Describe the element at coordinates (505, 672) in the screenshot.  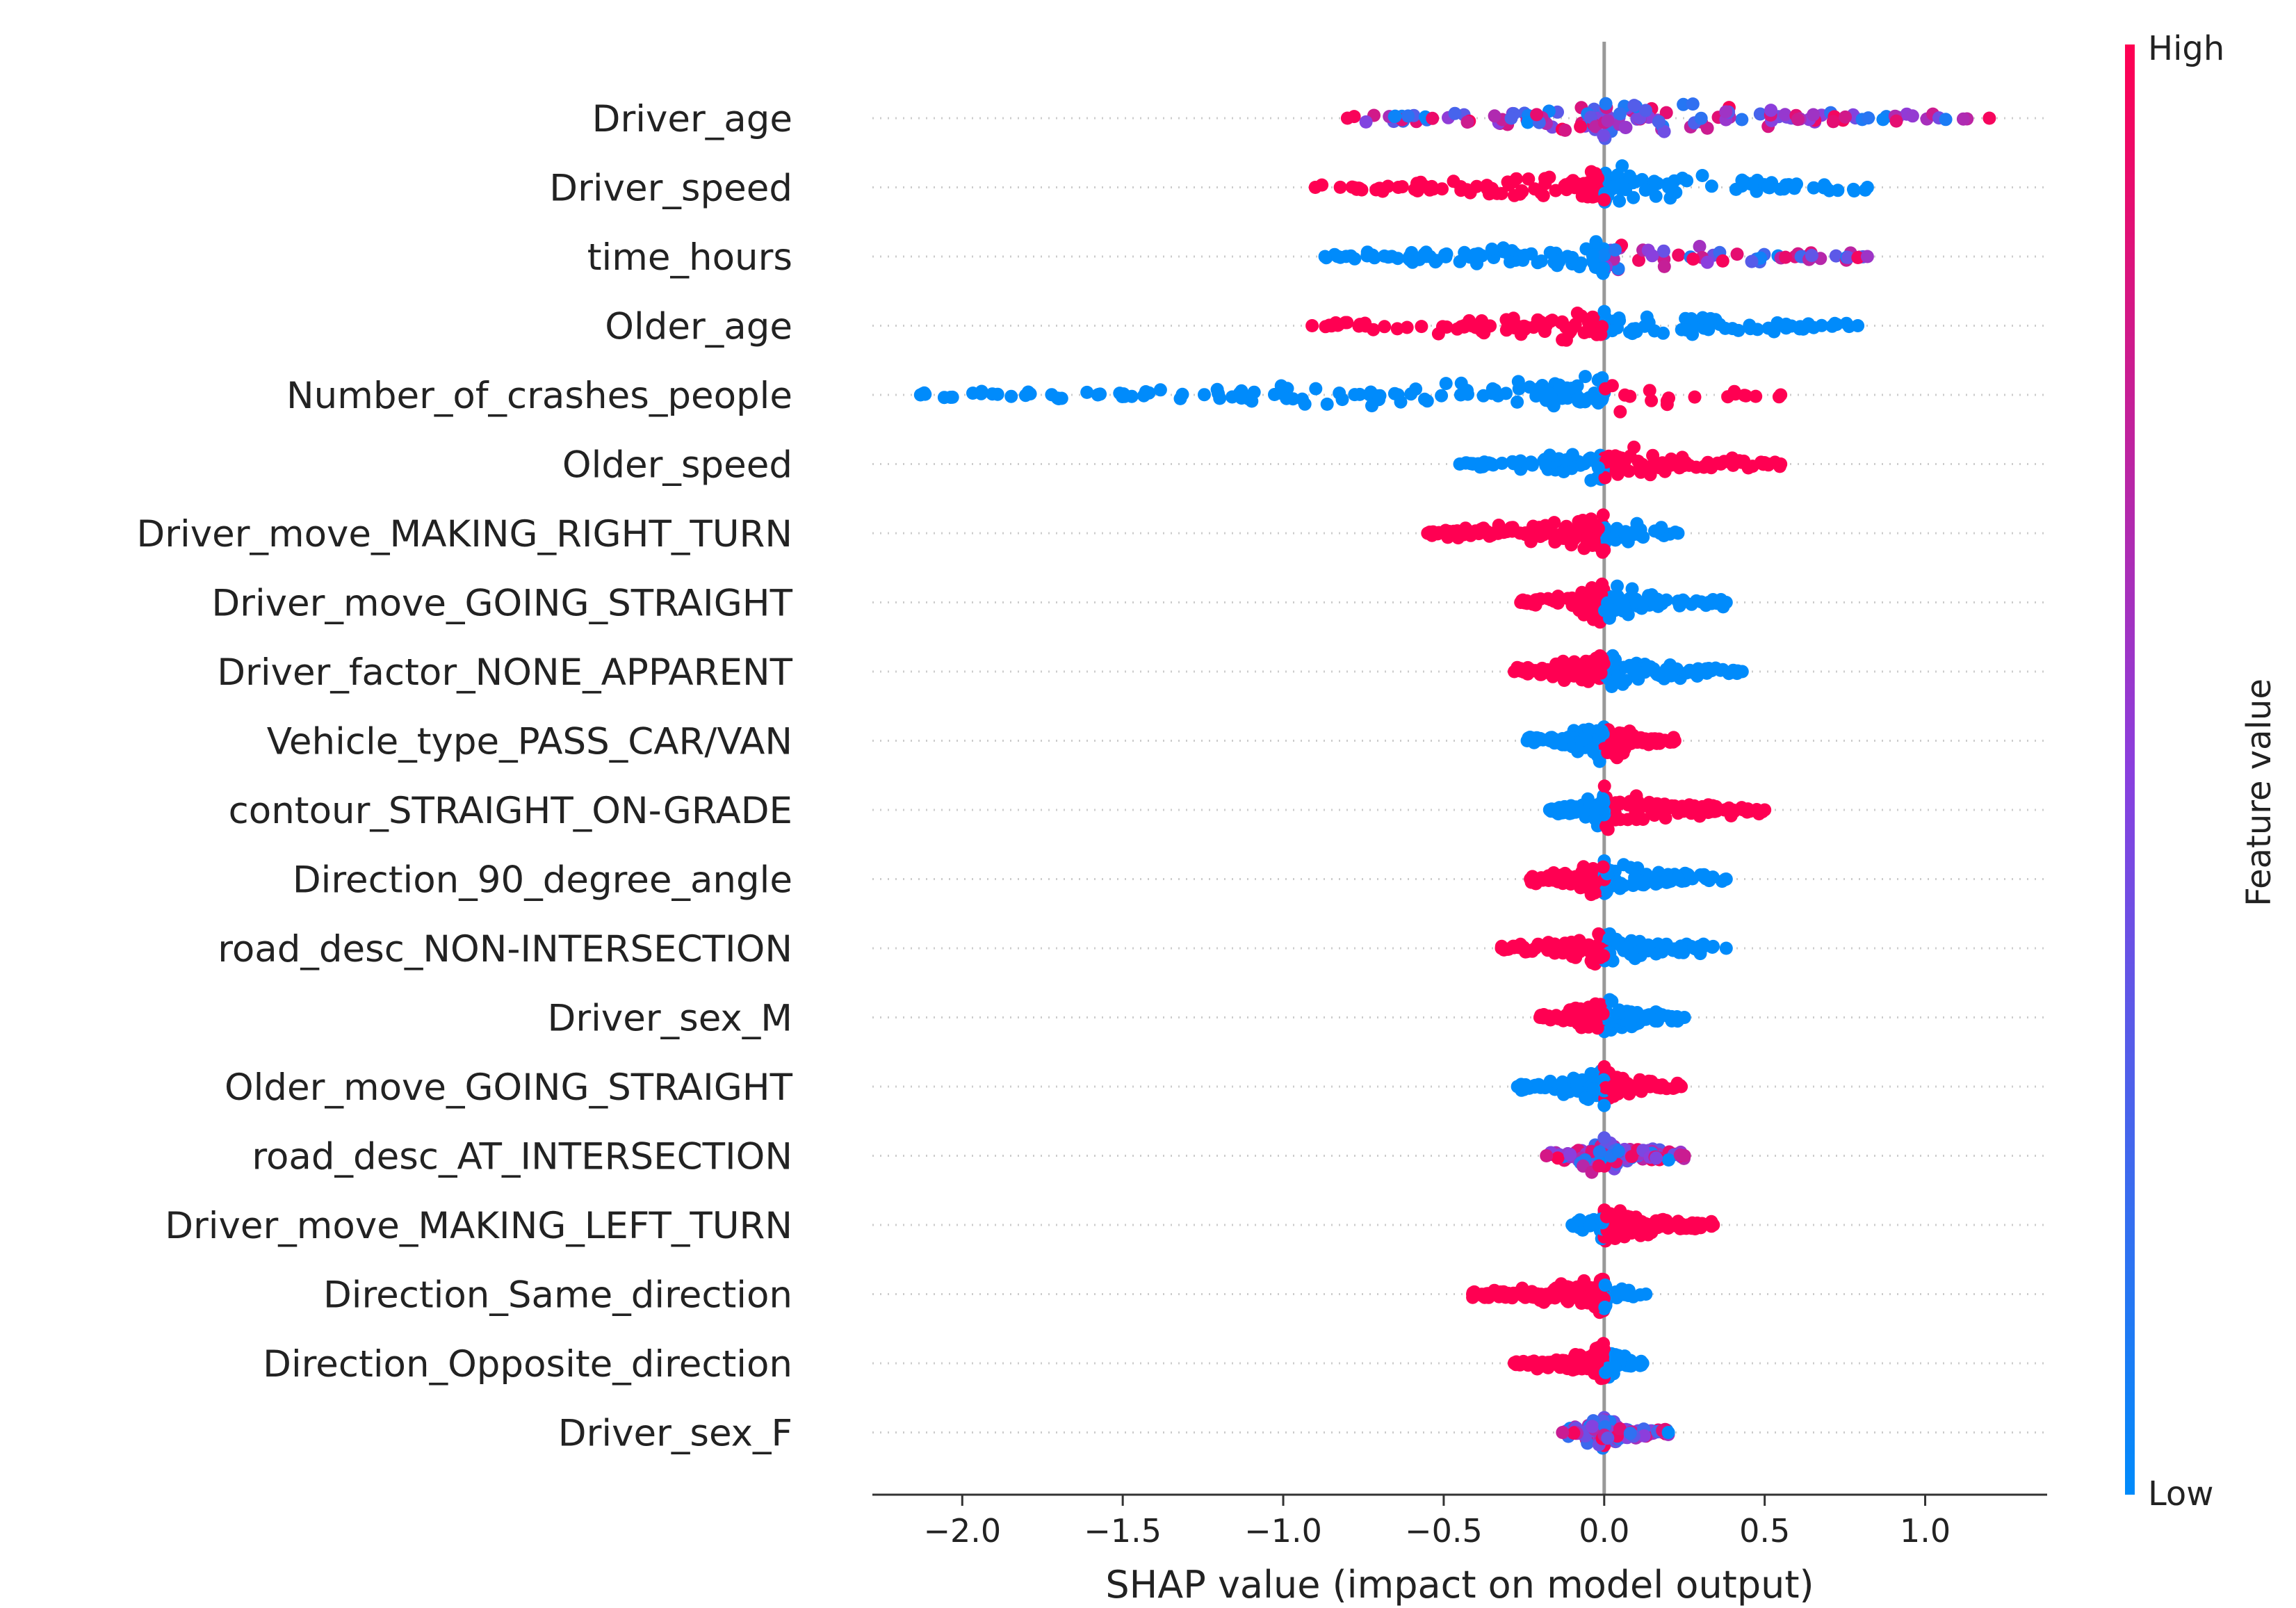
I see `feature-label: Driver_factor_NONE_APPARENT` at that location.